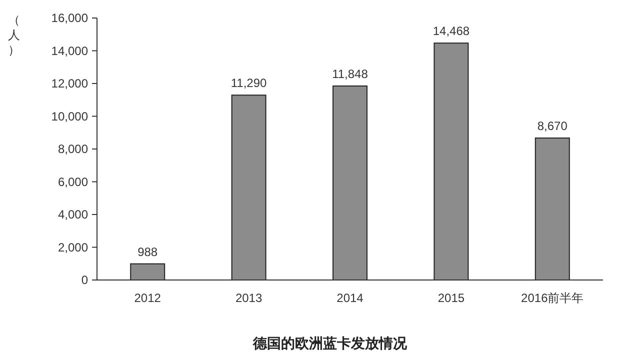 Image resolution: width=620 pixels, height=362 pixels. I want to click on y-tick-label: 0, so click(84, 280).